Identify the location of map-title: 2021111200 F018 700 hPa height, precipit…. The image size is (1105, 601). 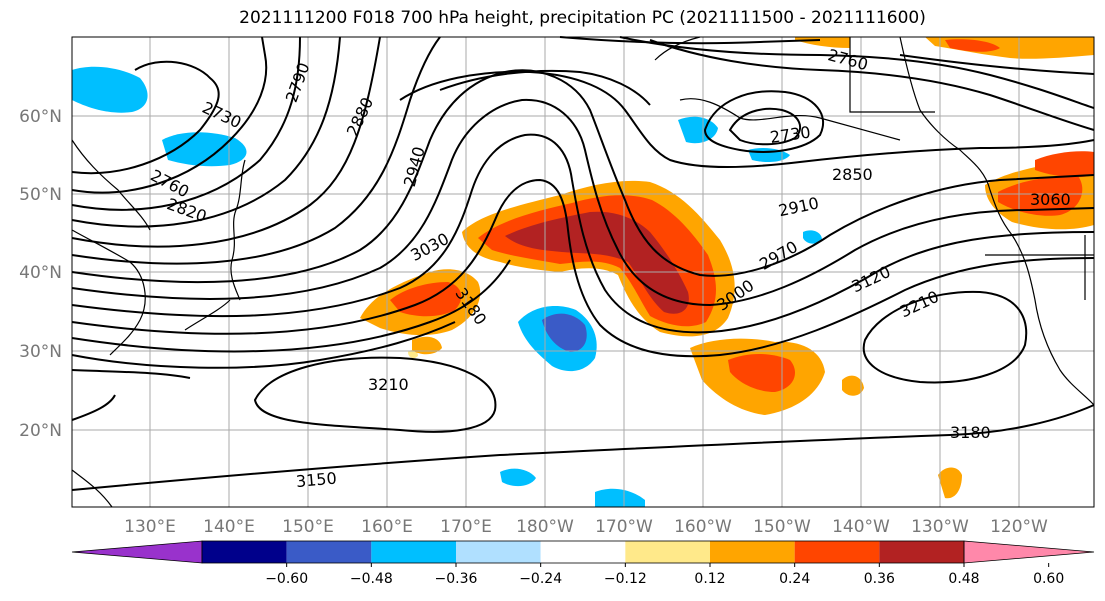
(582, 18).